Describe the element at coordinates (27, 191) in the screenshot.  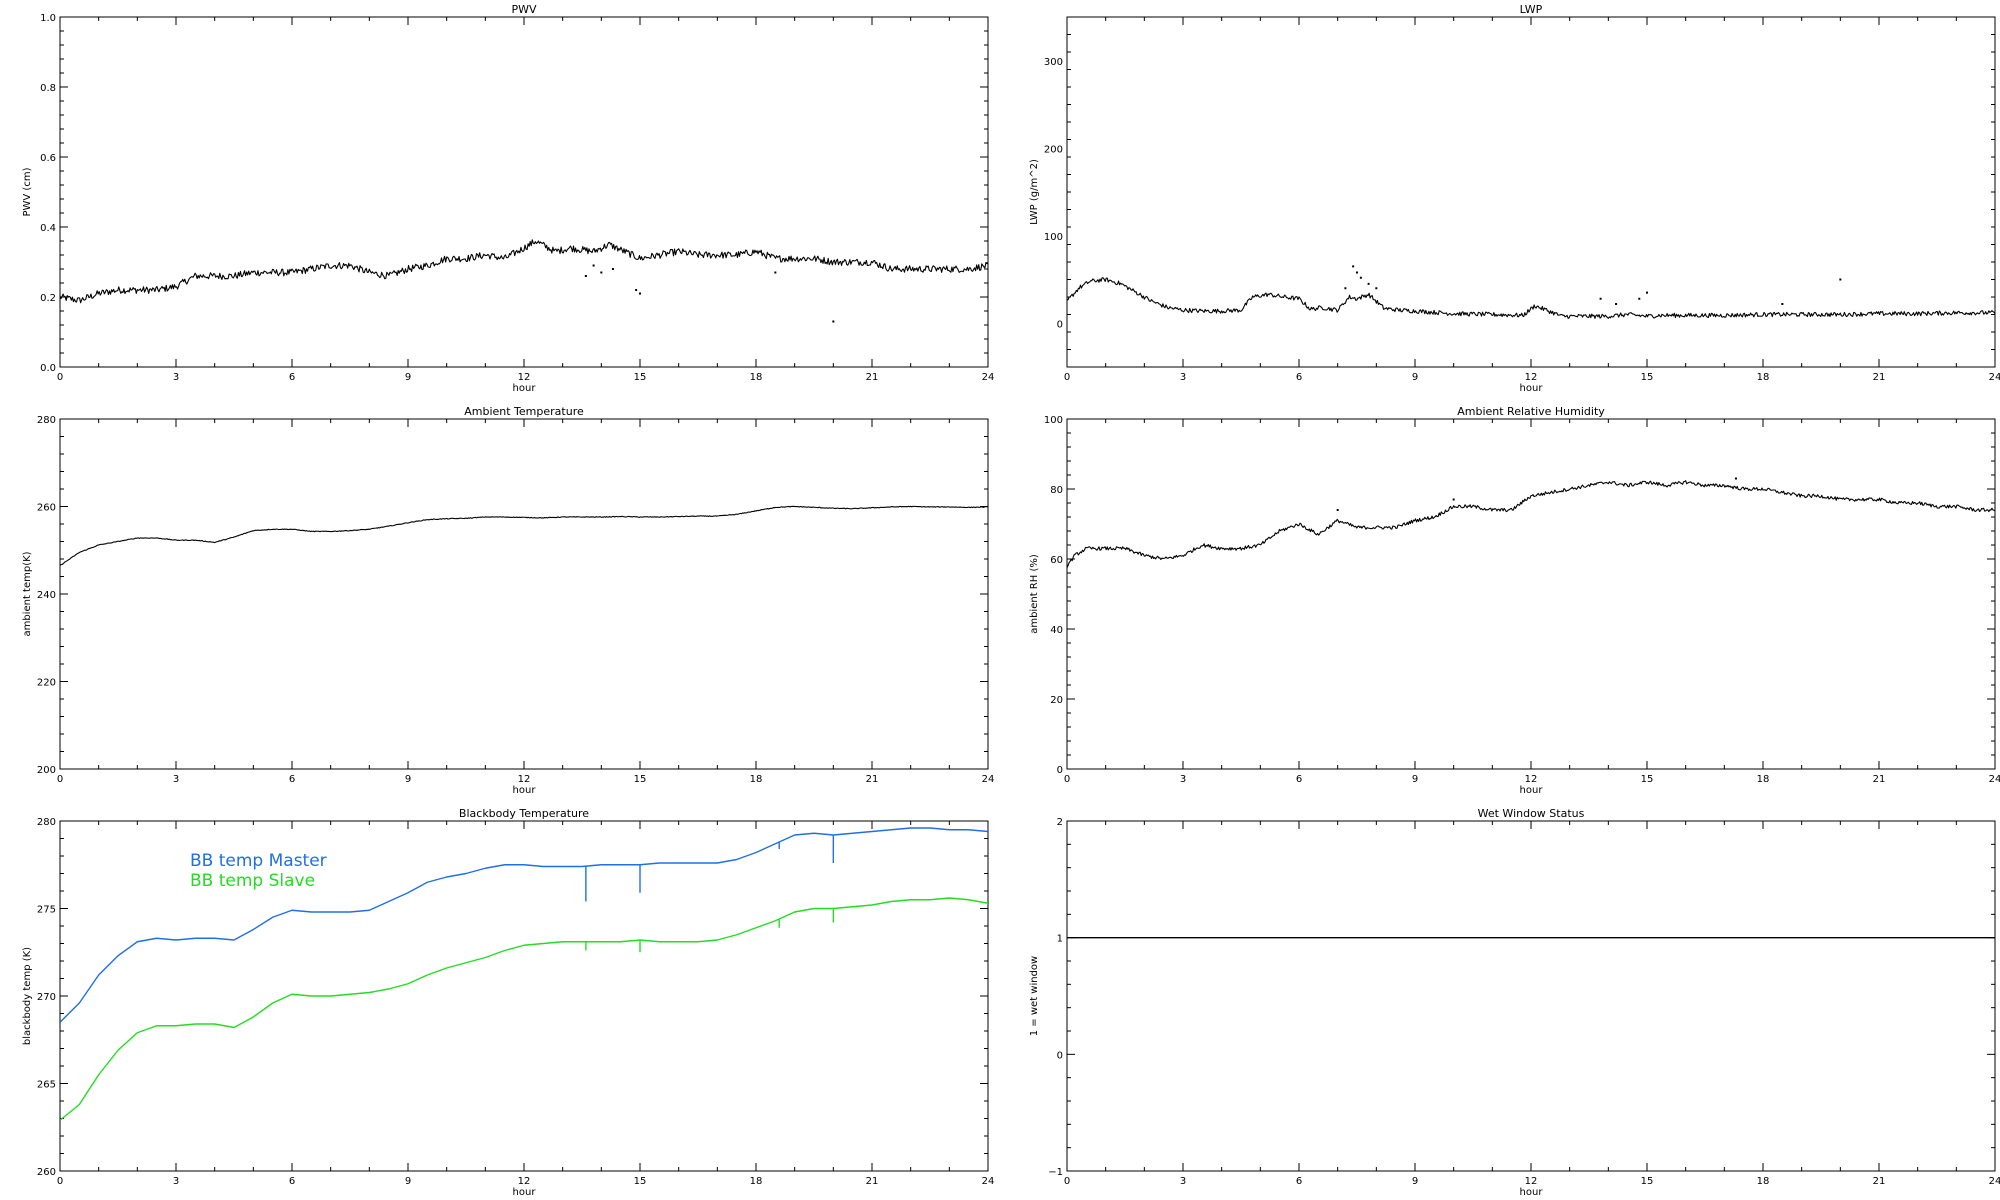
I see `y-axis-label: PWV (cm)` at that location.